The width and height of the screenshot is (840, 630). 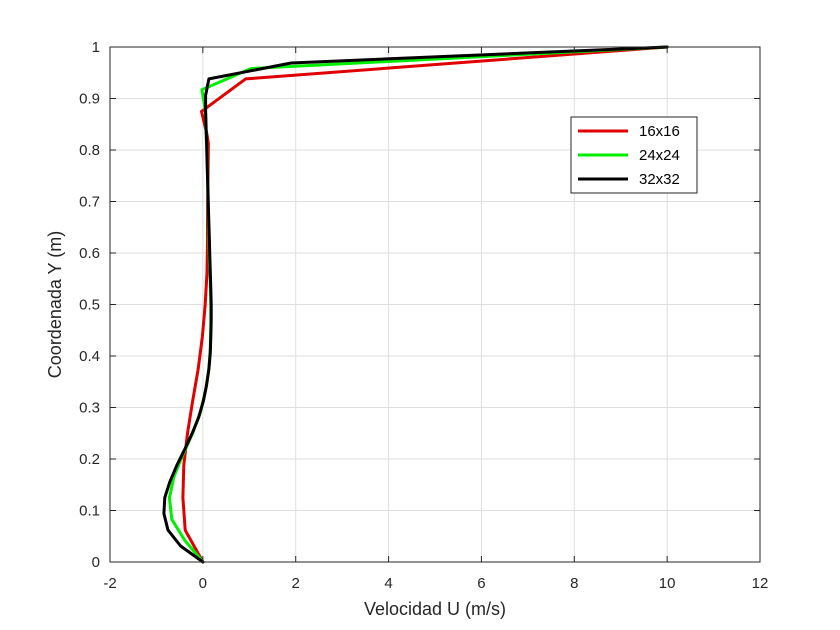 I want to click on x-tick-label: -2, so click(x=109, y=583).